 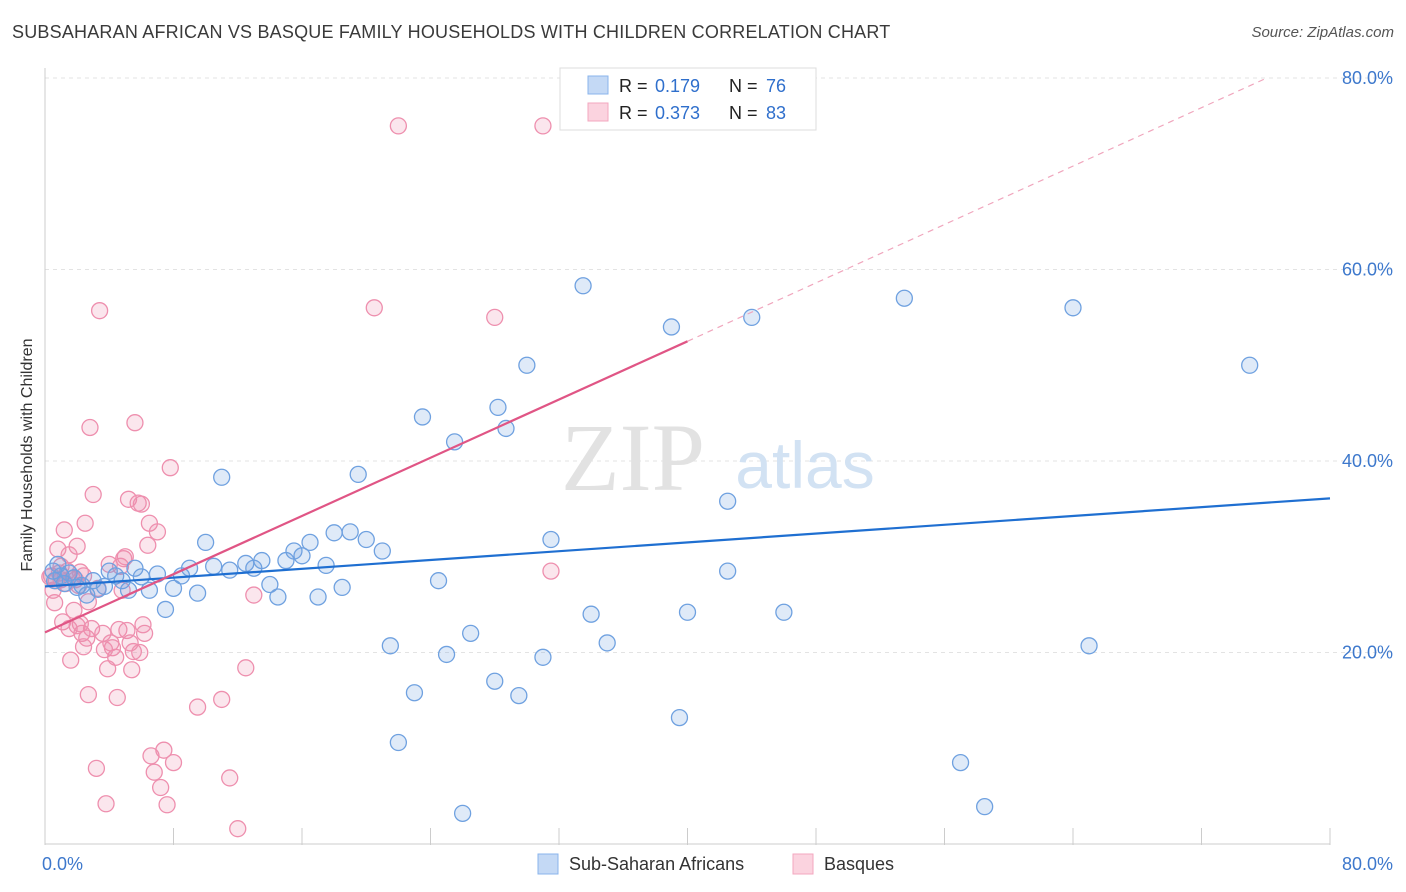 I want to click on stats-n-value-pink: 83, so click(x=776, y=113).